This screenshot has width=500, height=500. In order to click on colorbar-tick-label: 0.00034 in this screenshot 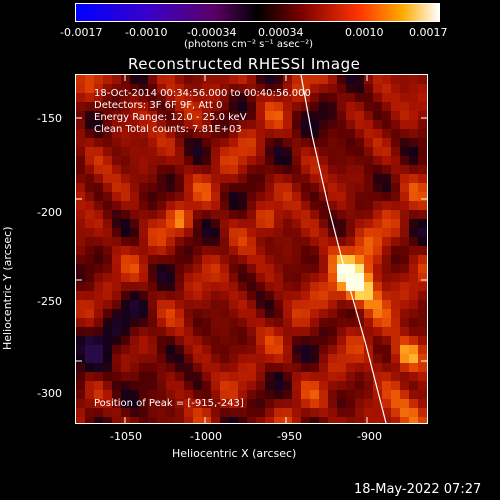, I will do `click(281, 32)`.